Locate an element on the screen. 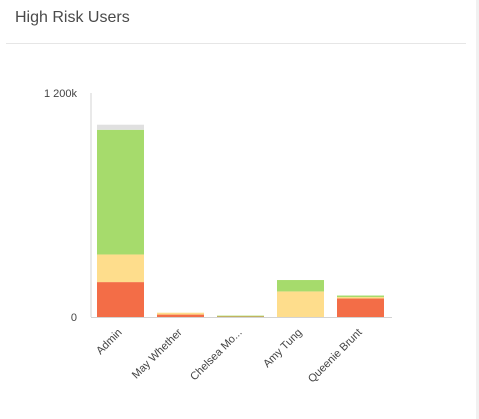 The width and height of the screenshot is (479, 419). x-tick-label: Admin is located at coordinates (109, 342).